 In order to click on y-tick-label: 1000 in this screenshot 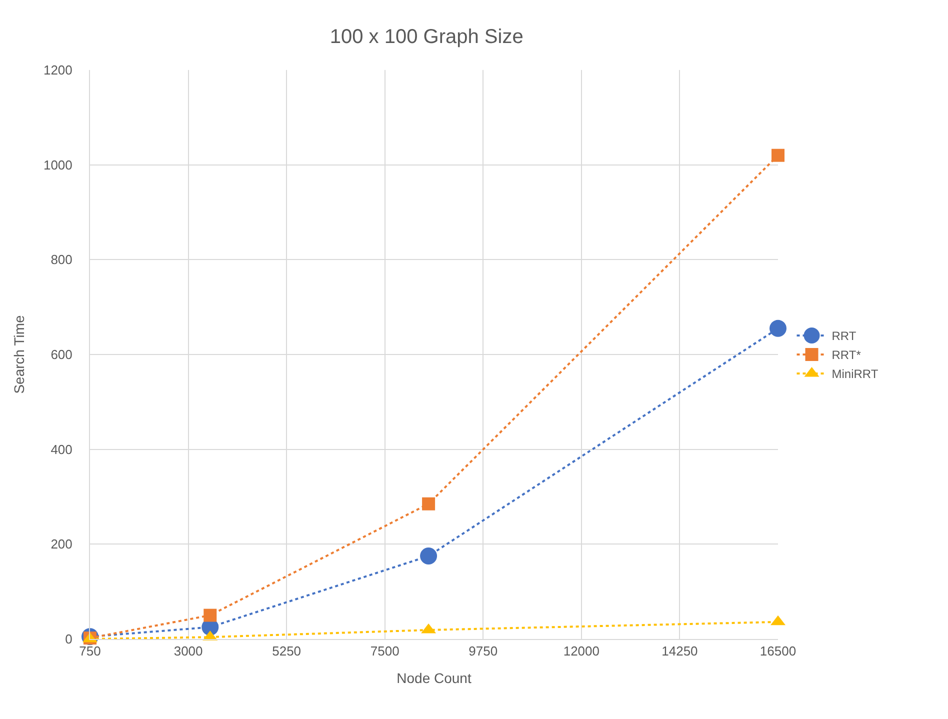, I will do `click(57, 164)`.